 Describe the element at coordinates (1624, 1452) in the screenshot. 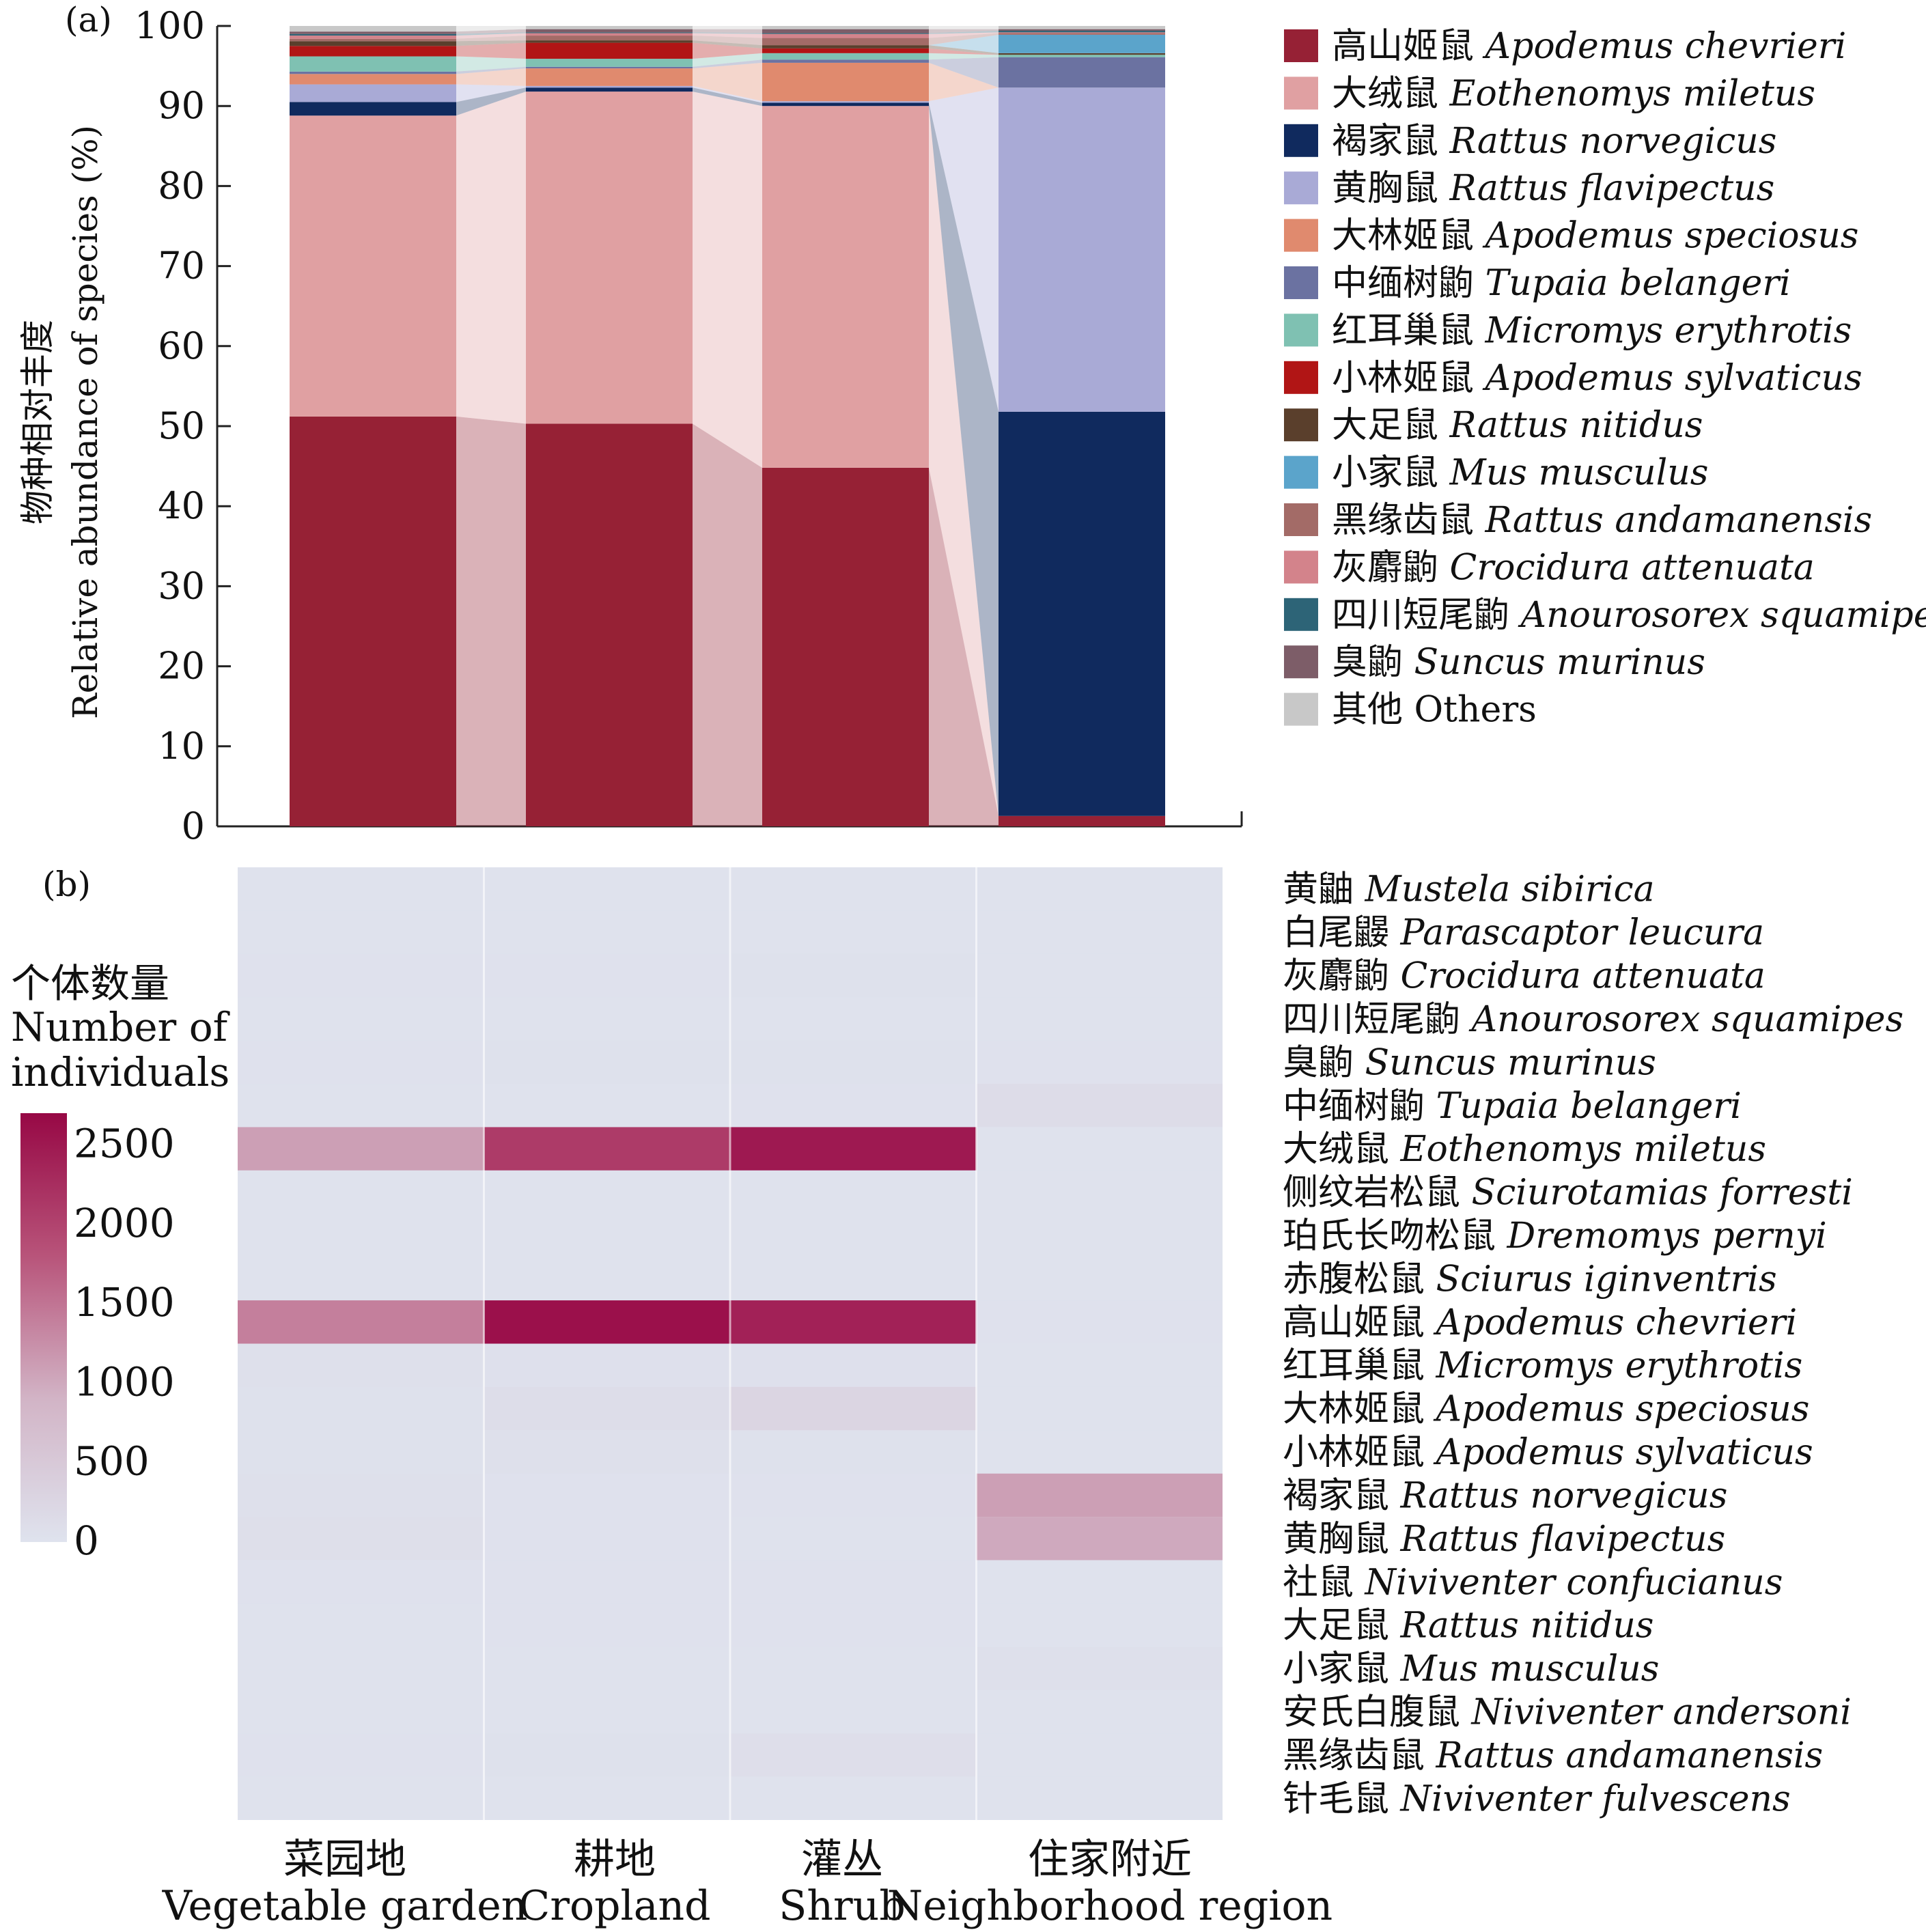

I see `row-label-sci: Apodemus sylvaticus` at that location.